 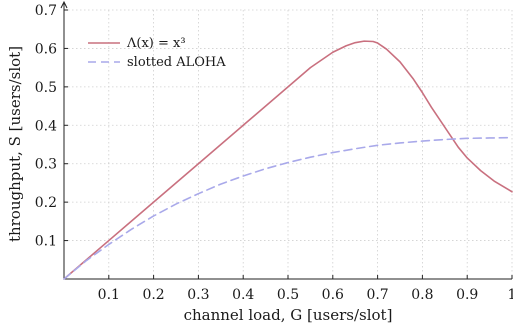 What do you see at coordinates (156, 43) in the screenshot?
I see `legend-label-series-1: Λ(x) = x³` at bounding box center [156, 43].